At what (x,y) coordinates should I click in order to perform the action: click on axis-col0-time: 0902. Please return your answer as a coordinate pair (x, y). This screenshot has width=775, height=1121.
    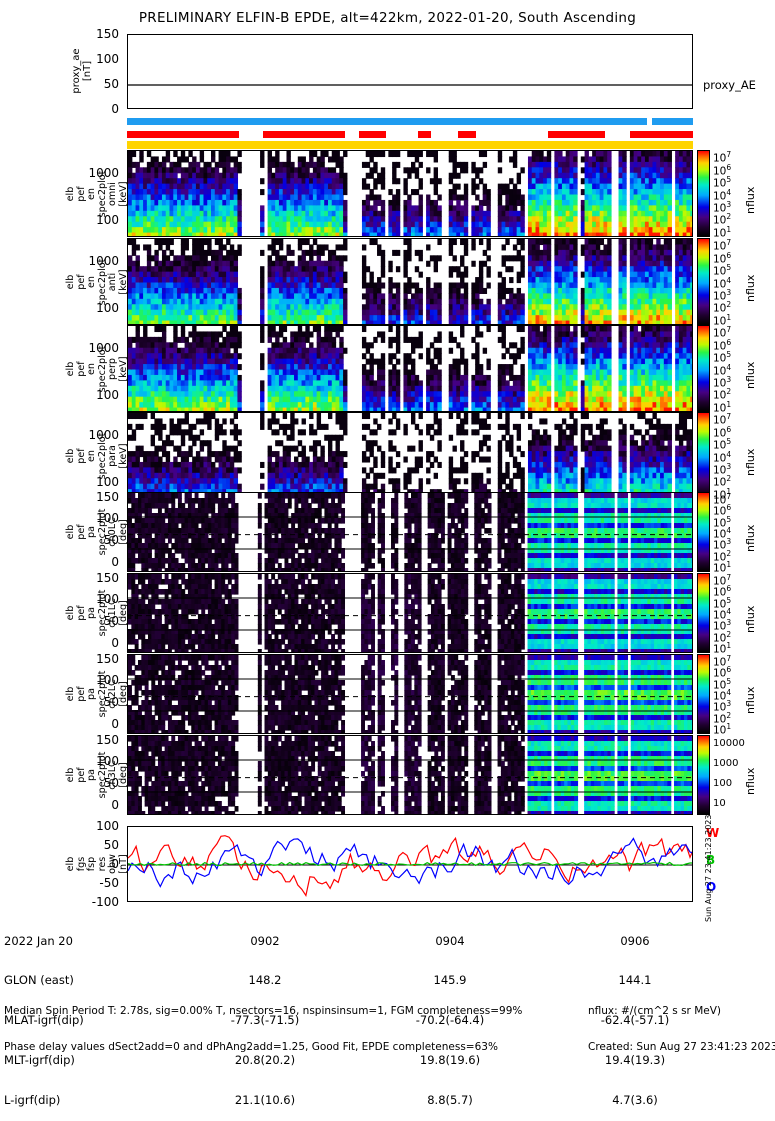
    Looking at the image, I should click on (265, 941).